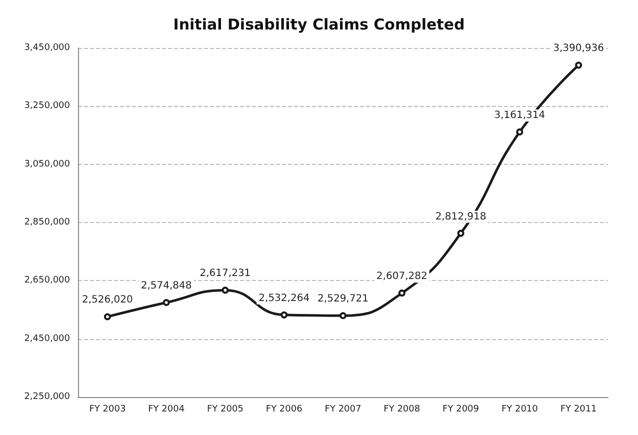  What do you see at coordinates (47, 397) in the screenshot?
I see `y-tick-label: 2,250,000` at bounding box center [47, 397].